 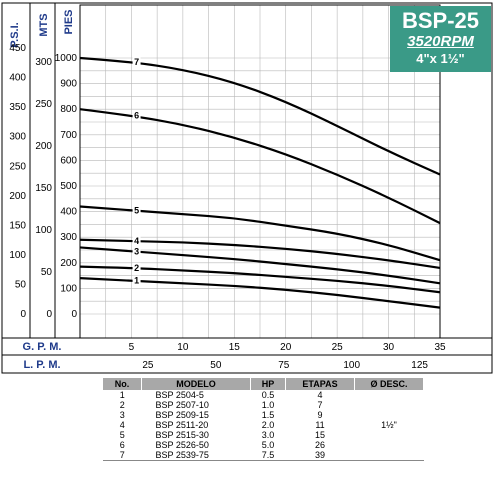 I want to click on lpm-tick: 25, so click(x=148, y=365).